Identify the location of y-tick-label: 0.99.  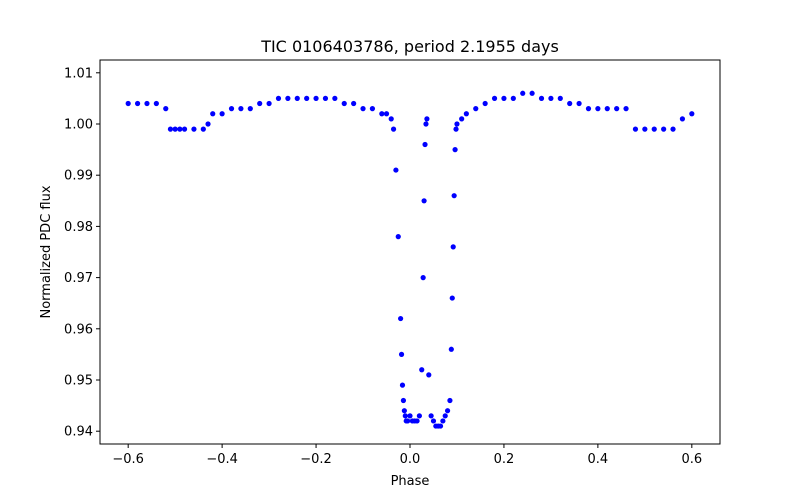
(78, 176).